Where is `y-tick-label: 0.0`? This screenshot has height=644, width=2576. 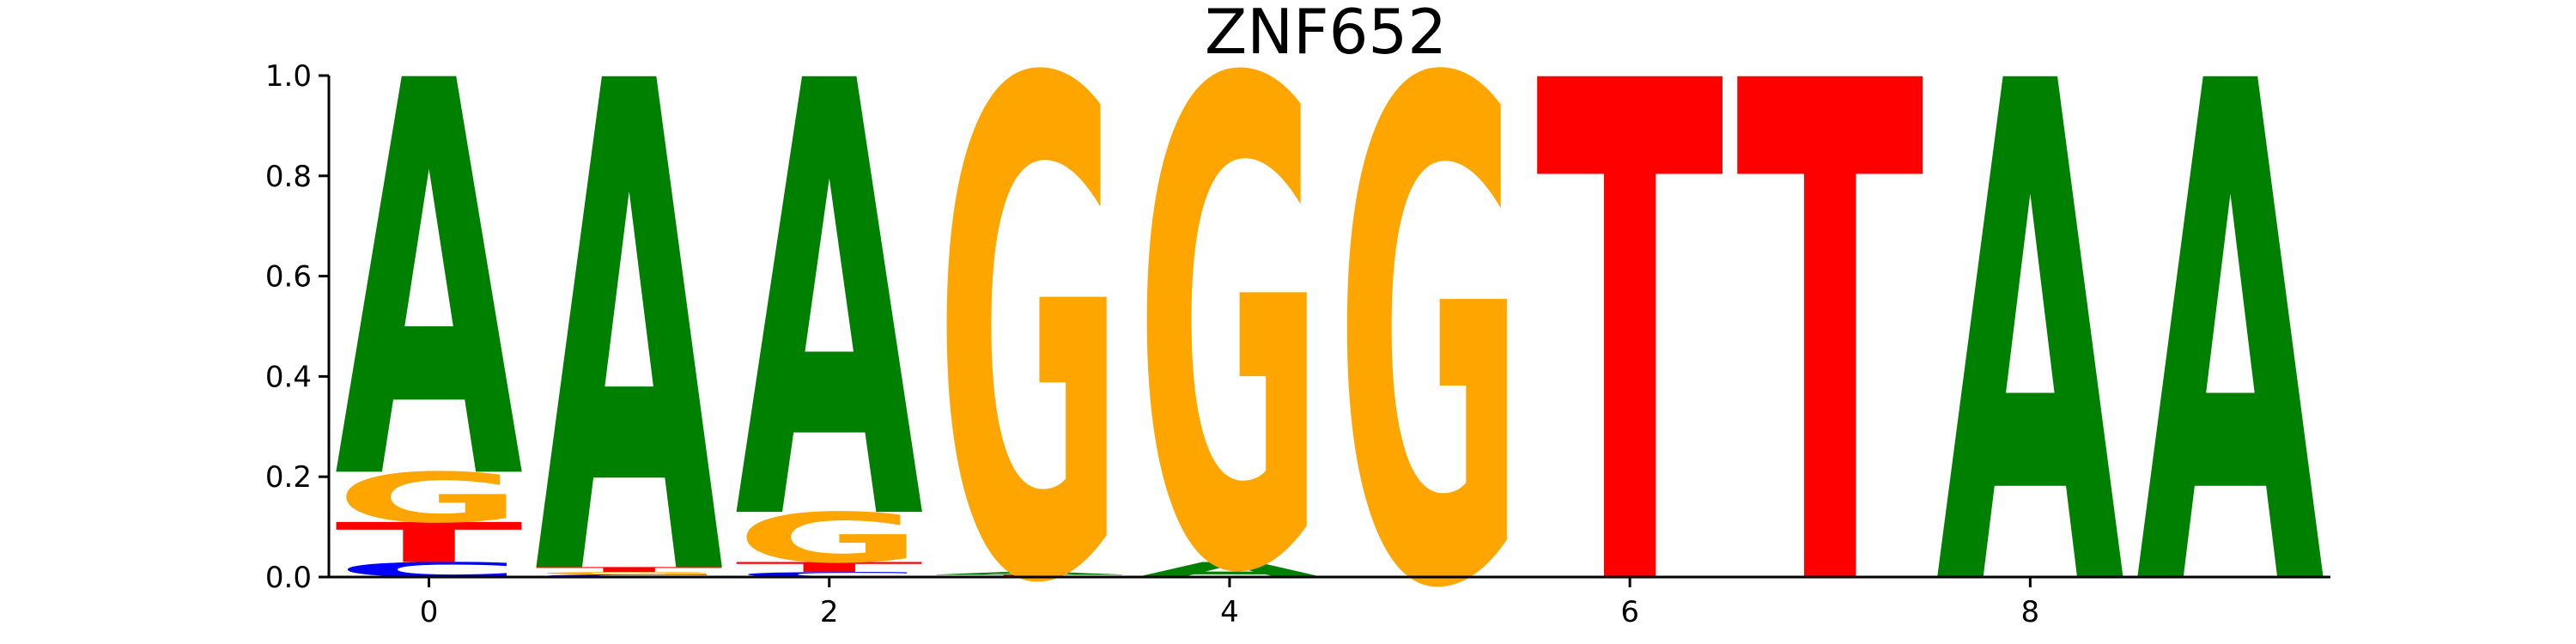
y-tick-label: 0.0 is located at coordinates (289, 578).